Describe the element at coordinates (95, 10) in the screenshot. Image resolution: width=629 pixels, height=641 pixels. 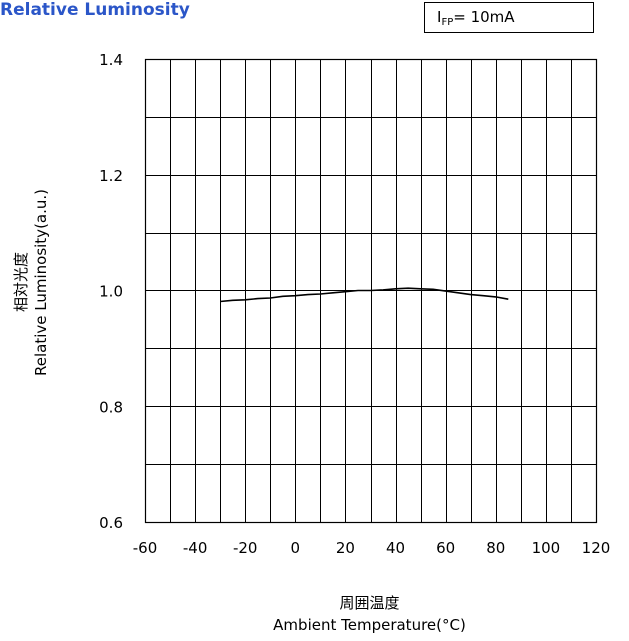
I see `chart-title: Relative Luminosity` at that location.